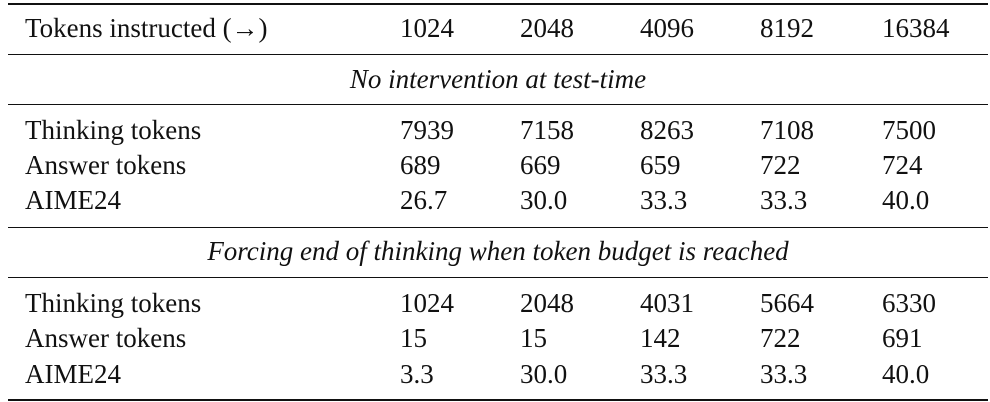 The image size is (990, 402). What do you see at coordinates (498, 54) in the screenshot?
I see `header-rule` at bounding box center [498, 54].